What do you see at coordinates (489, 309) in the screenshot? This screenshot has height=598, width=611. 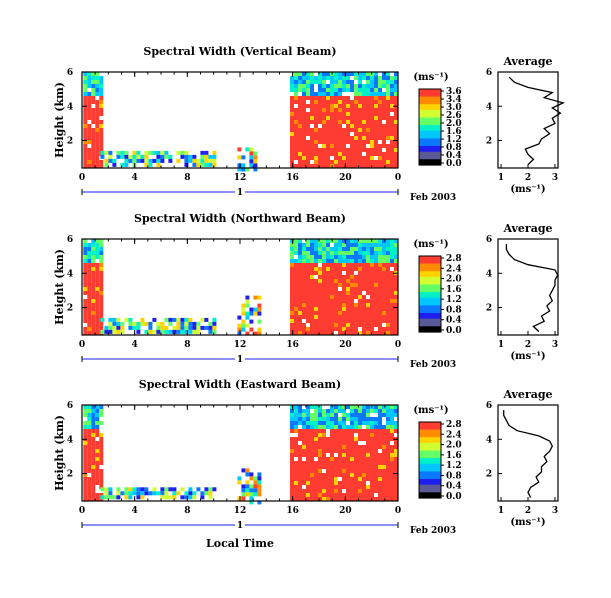 I see `average-y-tick-label: 2` at bounding box center [489, 309].